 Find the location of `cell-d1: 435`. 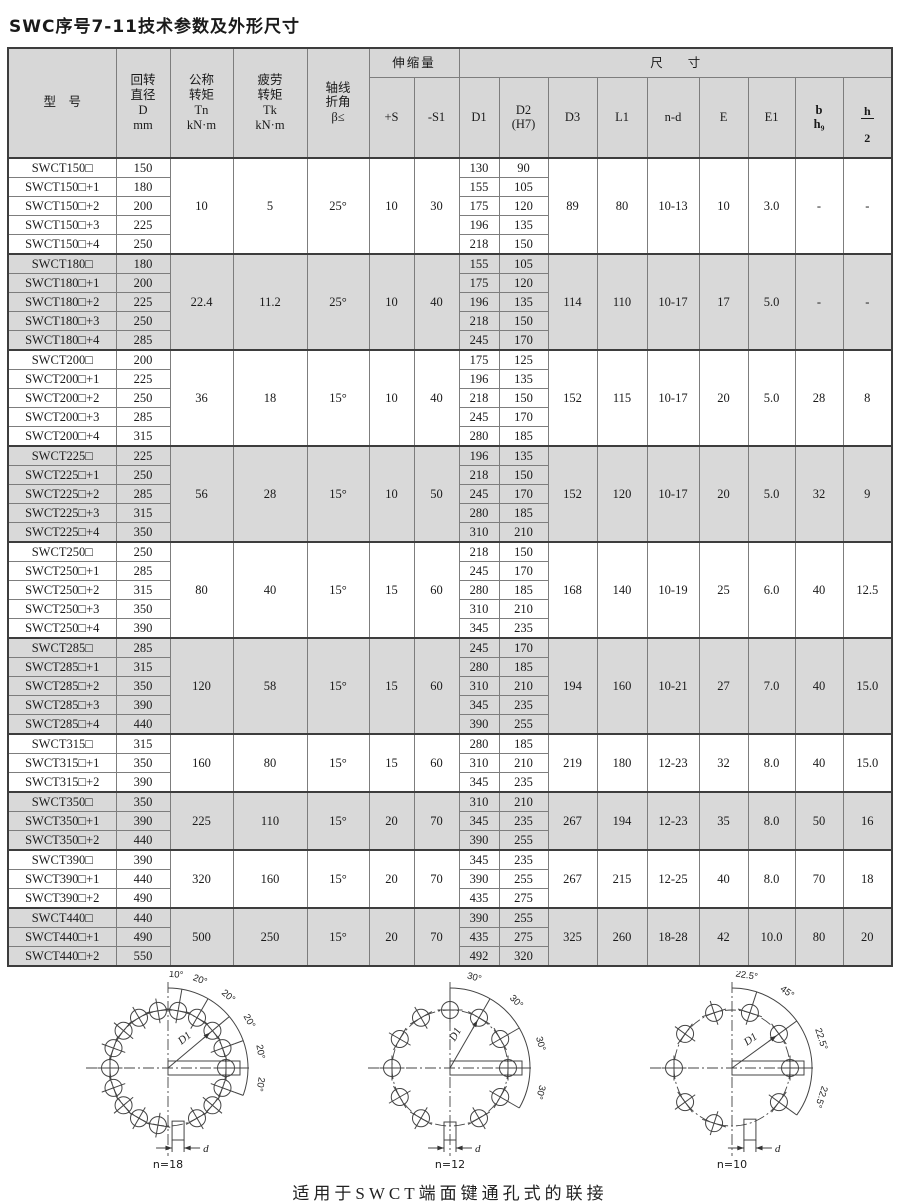

cell-d1: 435 is located at coordinates (479, 936).